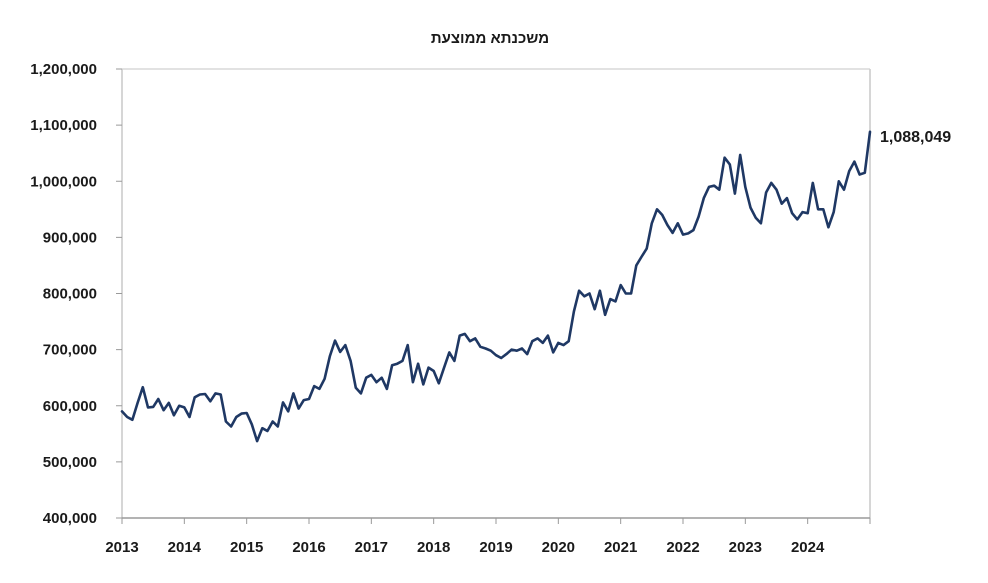 Image resolution: width=988 pixels, height=583 pixels. Describe the element at coordinates (70, 350) in the screenshot. I see `y-tick-label: 700,000` at that location.